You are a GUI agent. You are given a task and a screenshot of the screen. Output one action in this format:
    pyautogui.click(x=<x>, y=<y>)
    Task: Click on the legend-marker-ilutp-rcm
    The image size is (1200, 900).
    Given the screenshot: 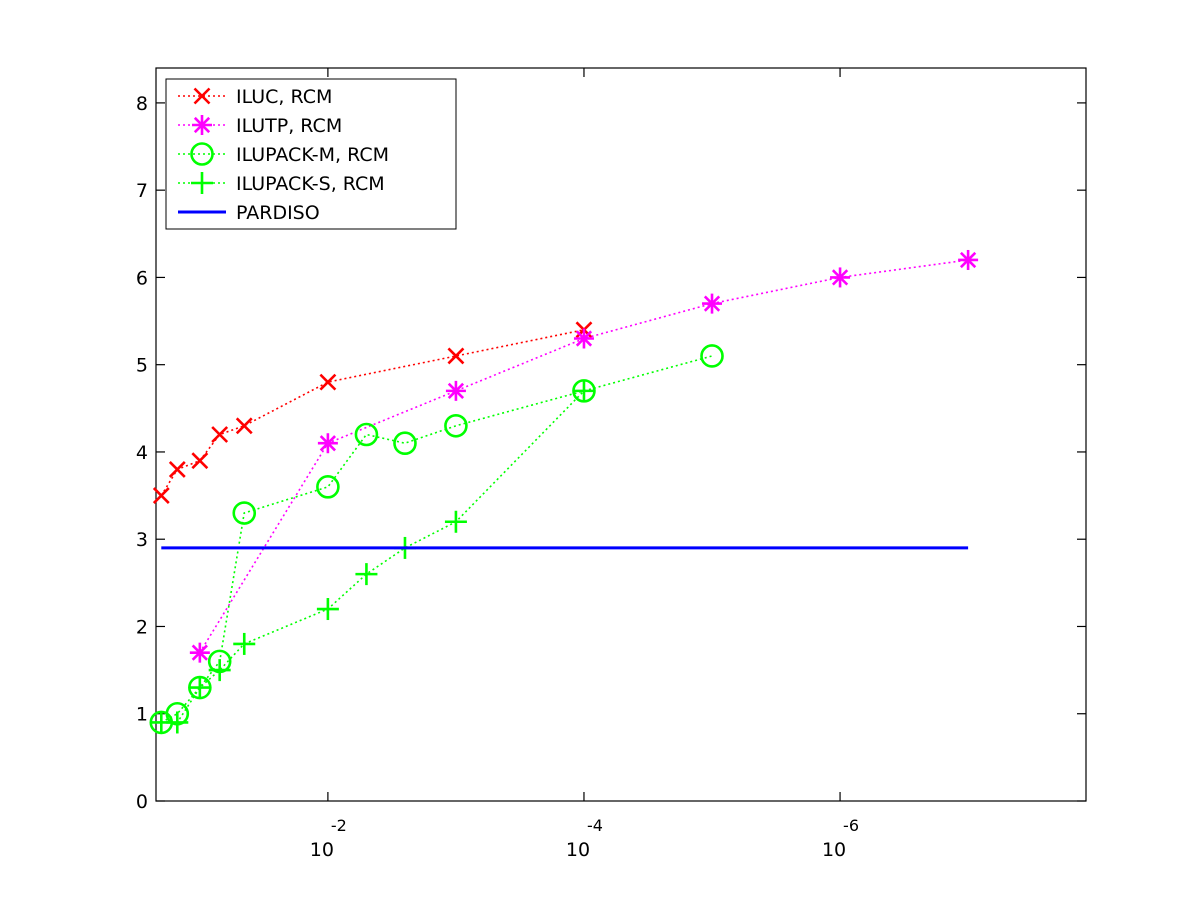 What is the action you would take?
    pyautogui.click(x=202, y=125)
    